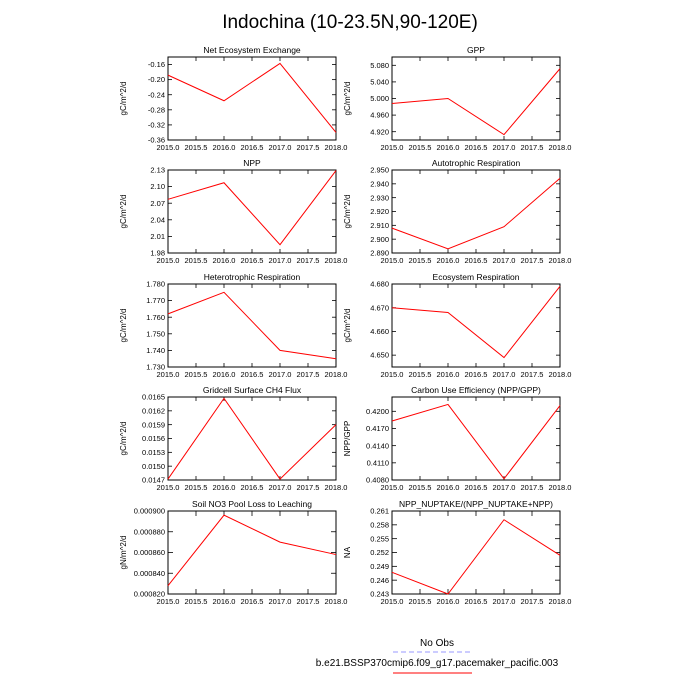 This screenshot has height=700, width=700. What do you see at coordinates (157, 253) in the screenshot?
I see `y-tick-label: 1.98` at bounding box center [157, 253].